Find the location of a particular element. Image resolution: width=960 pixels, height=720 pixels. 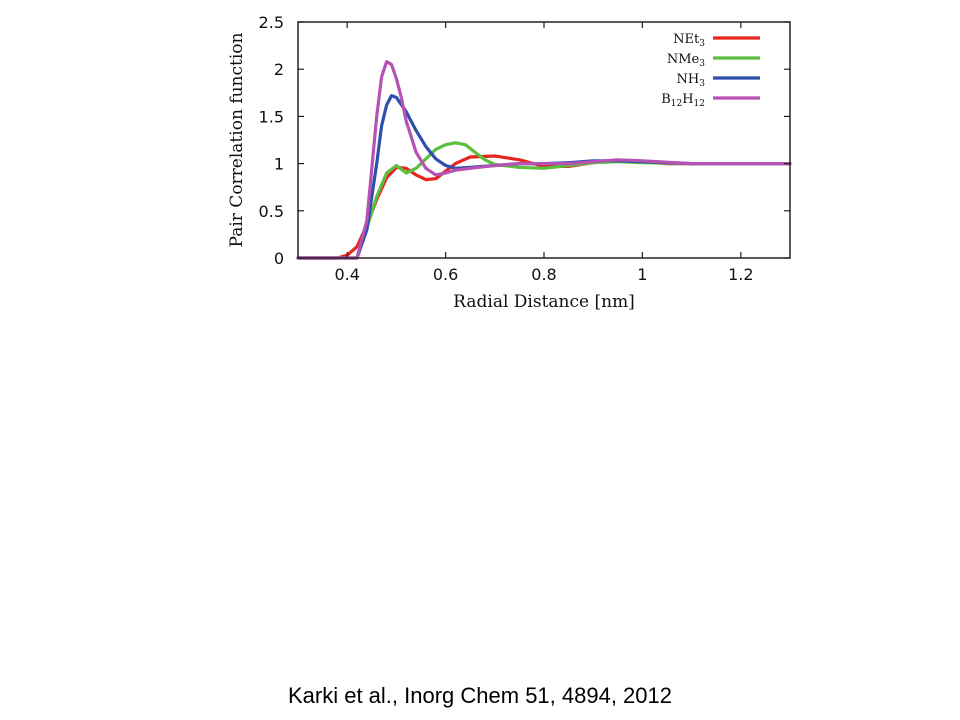

y-axis-title: Pair Correlation function is located at coordinates (237, 139).